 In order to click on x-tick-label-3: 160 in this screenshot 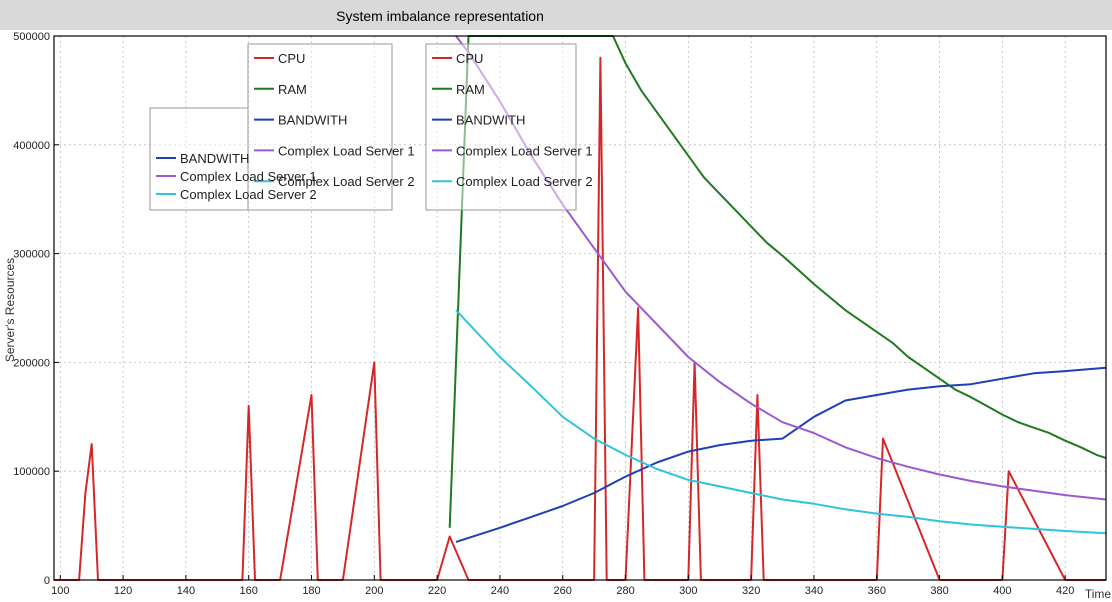, I will do `click(249, 591)`.